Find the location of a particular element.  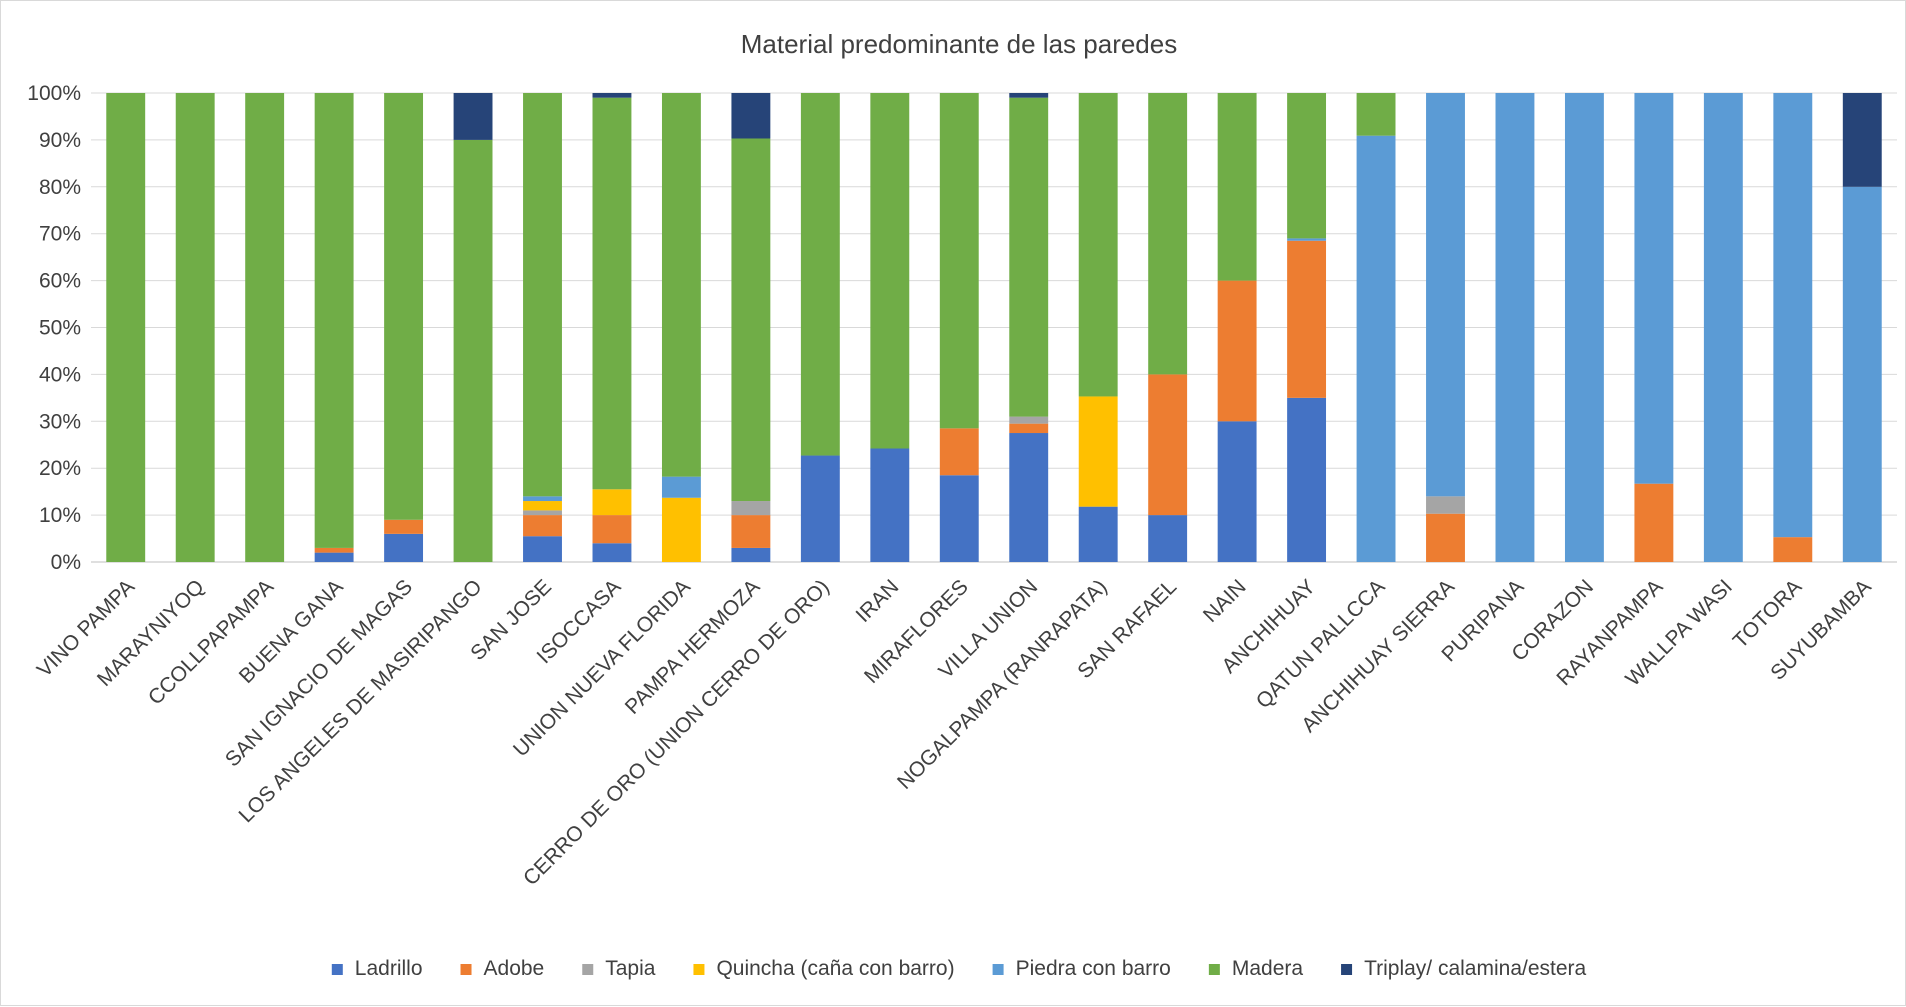

x-tick-label: QATUN PALLCCA is located at coordinates (1321, 644).